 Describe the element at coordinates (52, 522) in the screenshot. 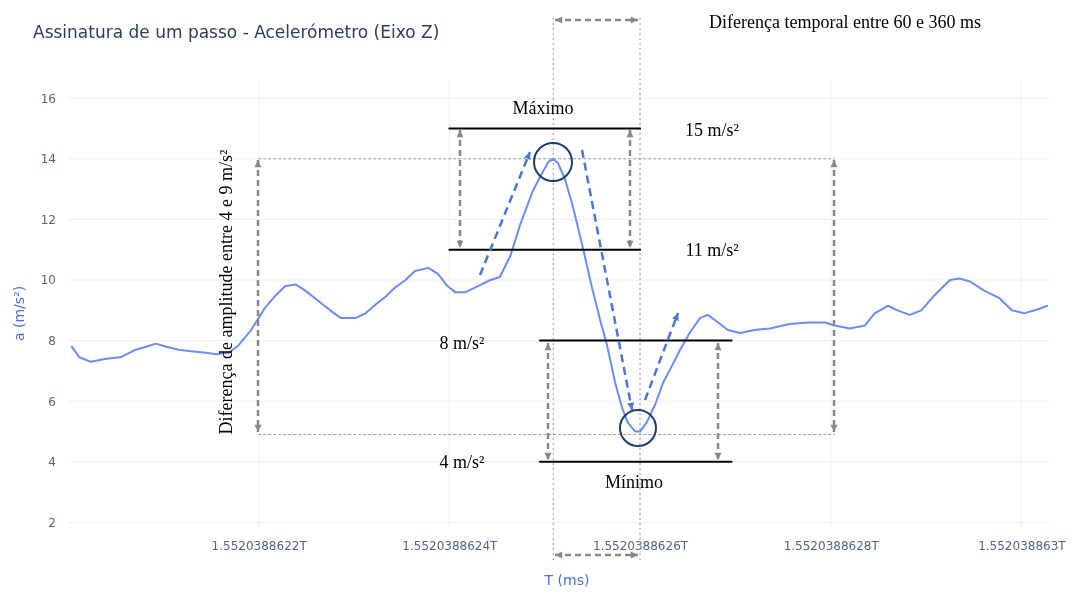

I see `y-tick-label: 2` at that location.